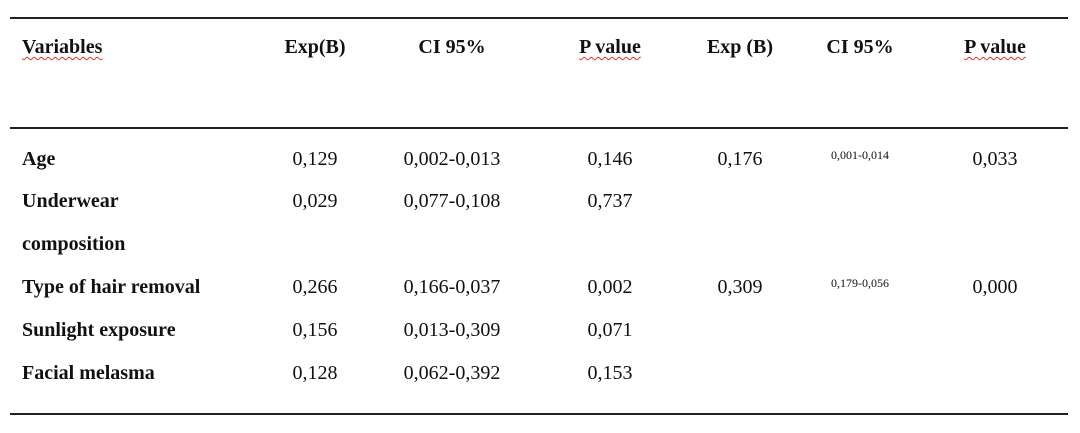 This screenshot has width=1080, height=433. Describe the element at coordinates (740, 47) in the screenshot. I see `column-header: Exp (B)` at that location.